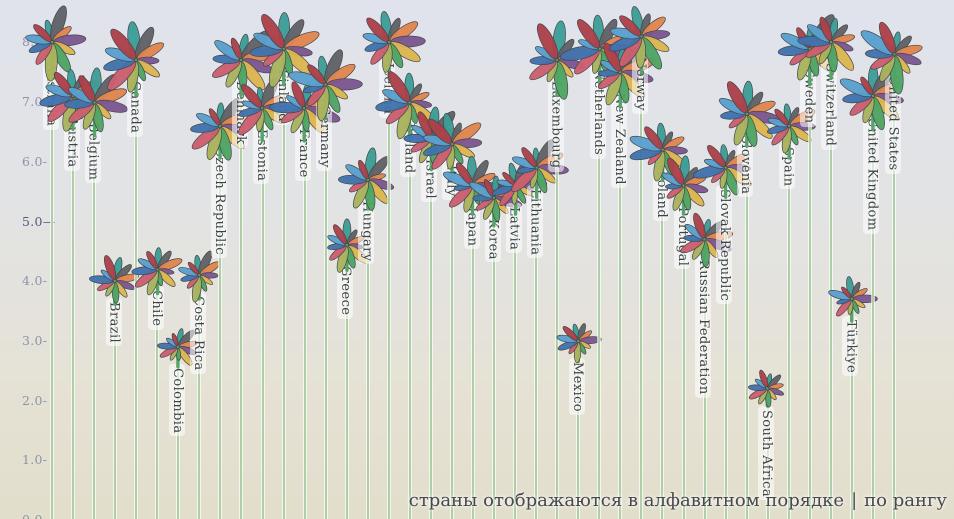 This screenshot has height=519, width=954. What do you see at coordinates (626, 500) in the screenshot?
I see `sort-alphabetical-option: страны отображаются в алфавитном порядке` at bounding box center [626, 500].